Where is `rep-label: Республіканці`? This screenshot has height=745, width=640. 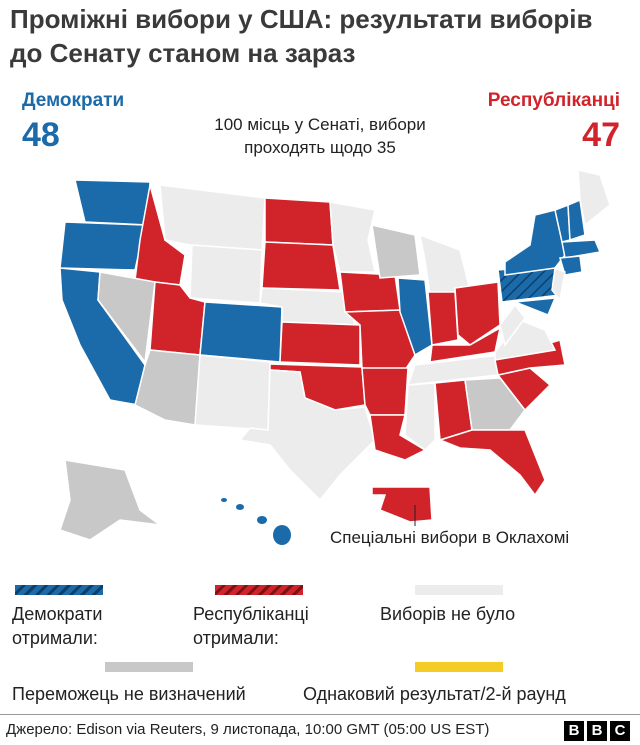
rep-label: Республіканці is located at coordinates (553, 100).